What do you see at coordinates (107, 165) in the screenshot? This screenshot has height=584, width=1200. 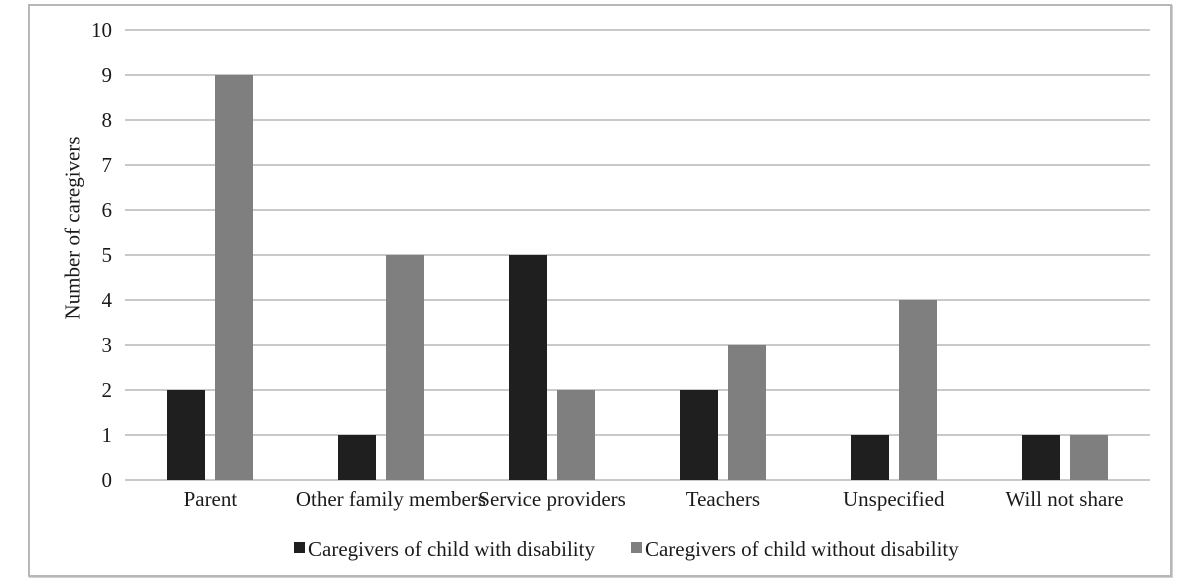 I see `y-tick-label-7: 7` at bounding box center [107, 165].